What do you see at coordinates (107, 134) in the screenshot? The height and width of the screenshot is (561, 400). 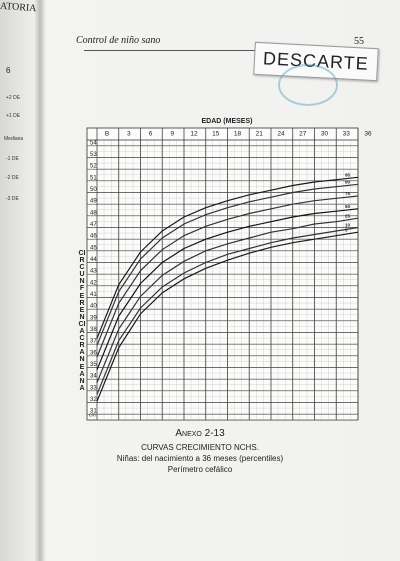 I see `x-tick-label: B` at bounding box center [107, 134].